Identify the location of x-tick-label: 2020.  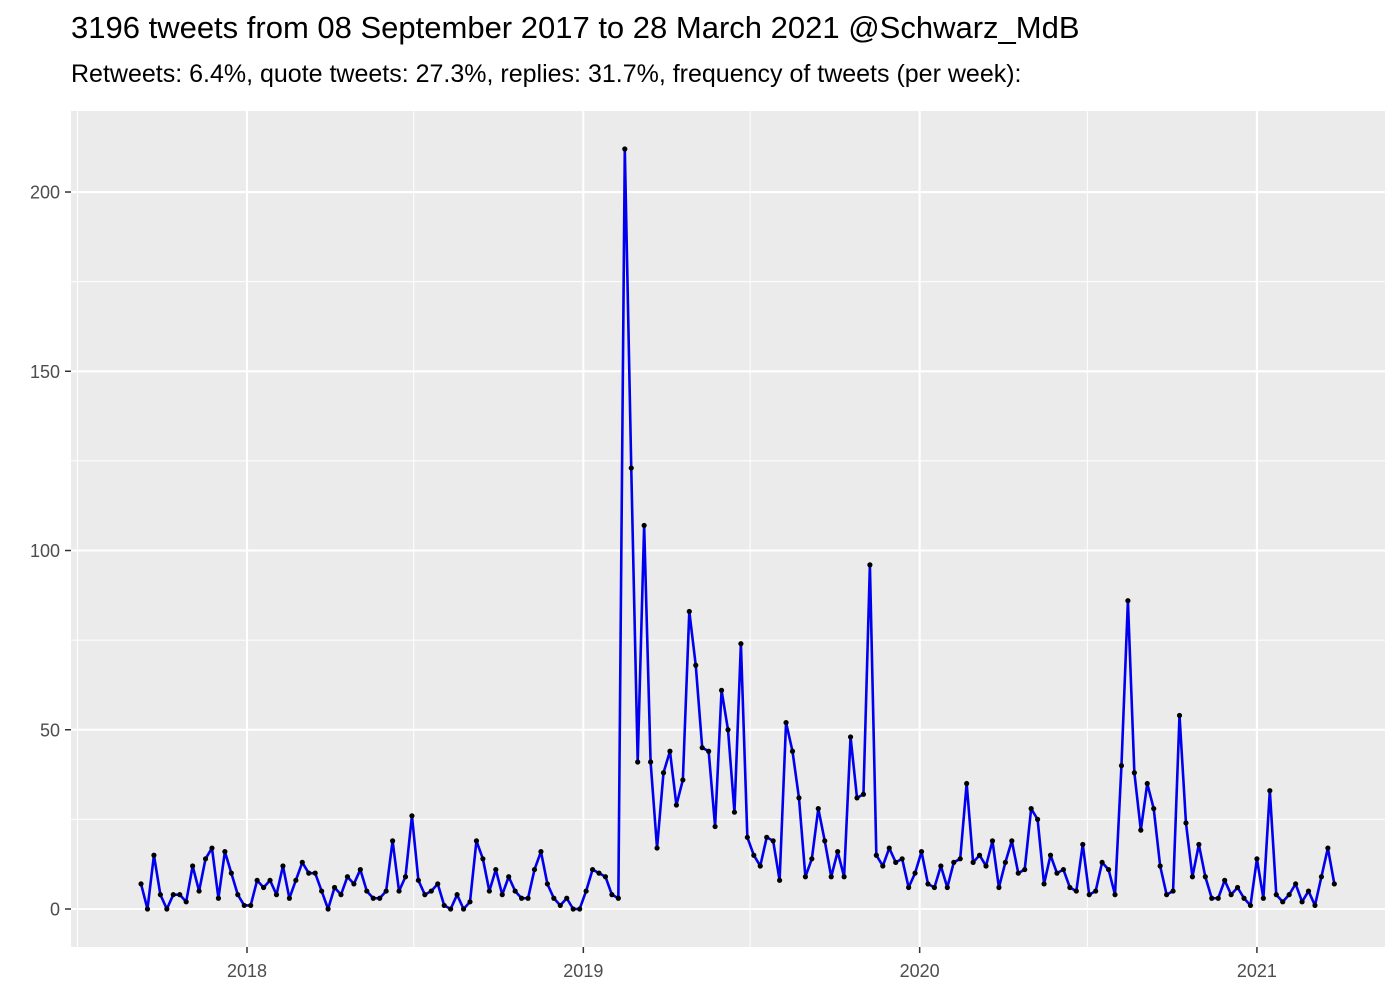
(920, 971).